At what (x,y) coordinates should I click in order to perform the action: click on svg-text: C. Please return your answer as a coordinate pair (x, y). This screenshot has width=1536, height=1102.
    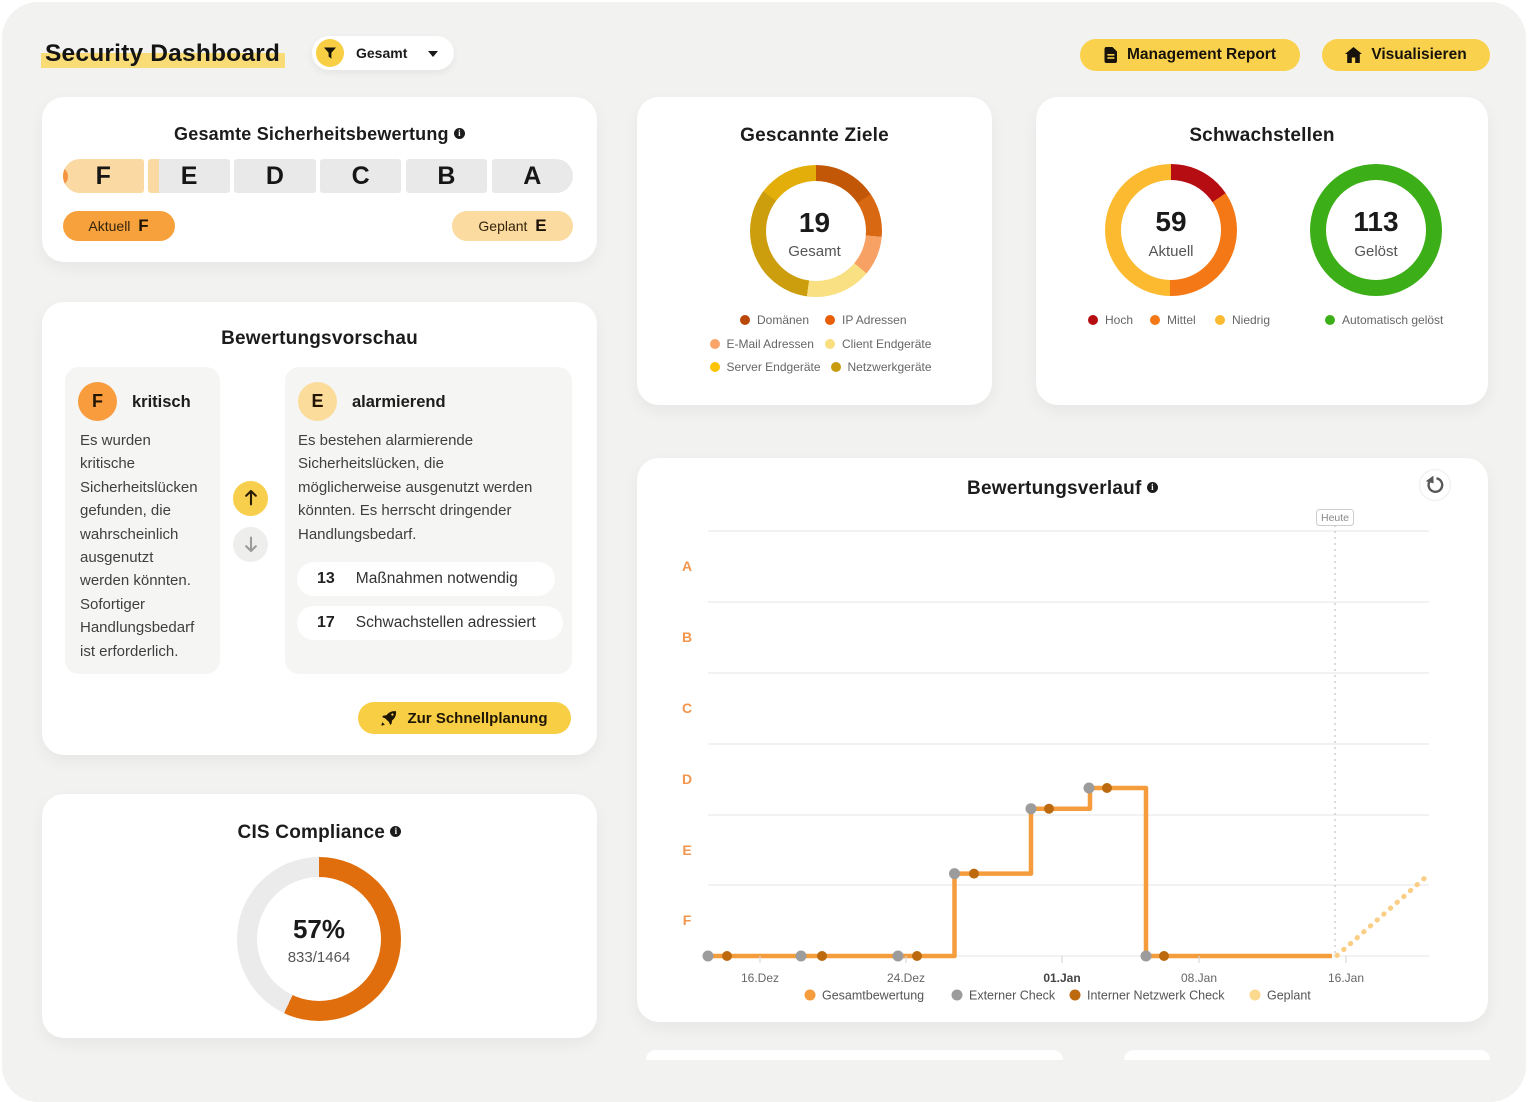
    Looking at the image, I should click on (687, 708).